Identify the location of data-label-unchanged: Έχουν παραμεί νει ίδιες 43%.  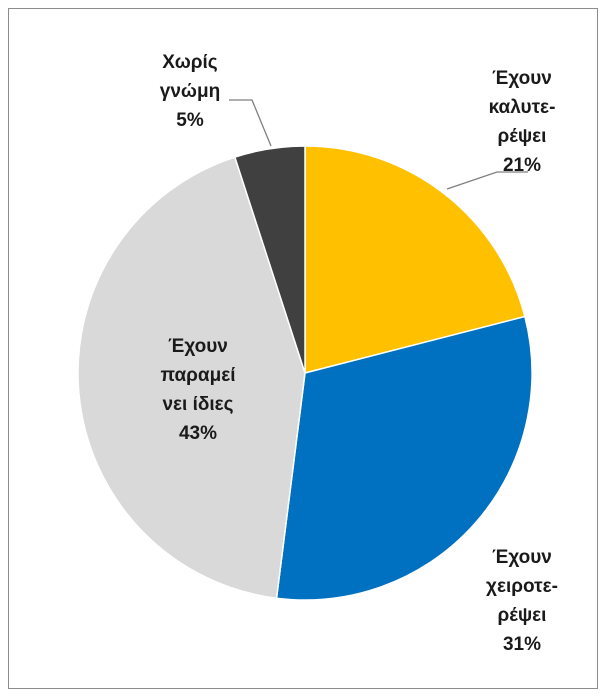
(197, 390).